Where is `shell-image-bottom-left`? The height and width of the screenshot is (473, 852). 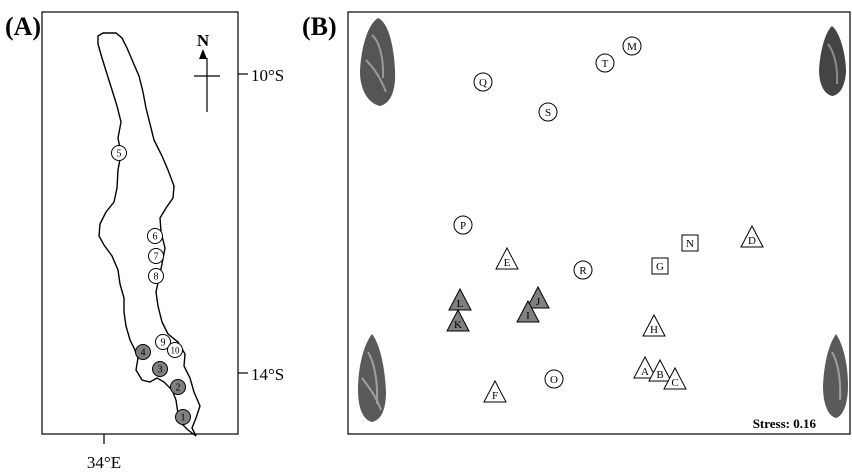
shell-image-bottom-left is located at coordinates (372, 378).